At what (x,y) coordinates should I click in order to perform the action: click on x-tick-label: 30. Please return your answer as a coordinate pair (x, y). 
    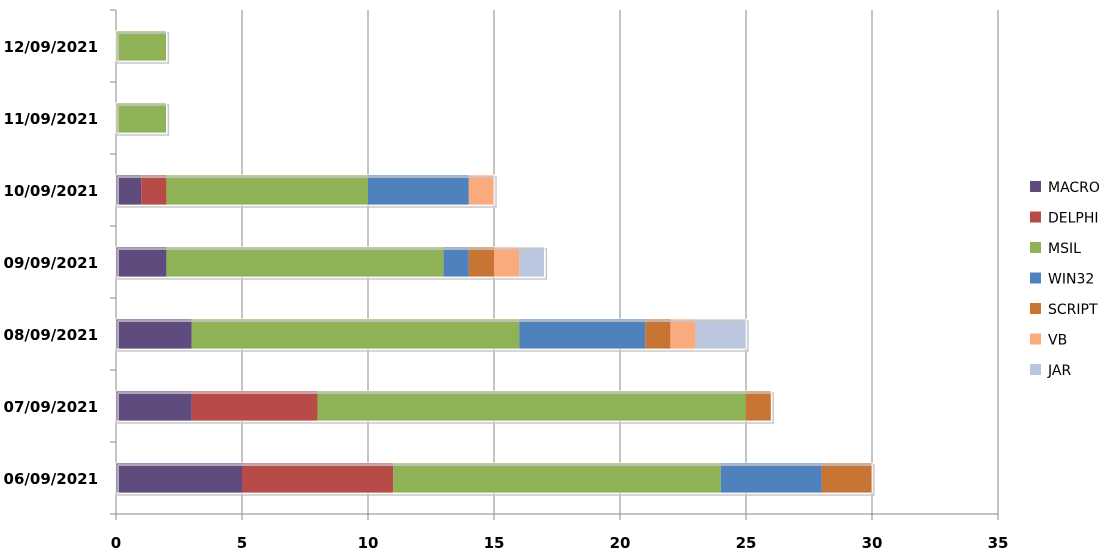
    Looking at the image, I should click on (872, 543).